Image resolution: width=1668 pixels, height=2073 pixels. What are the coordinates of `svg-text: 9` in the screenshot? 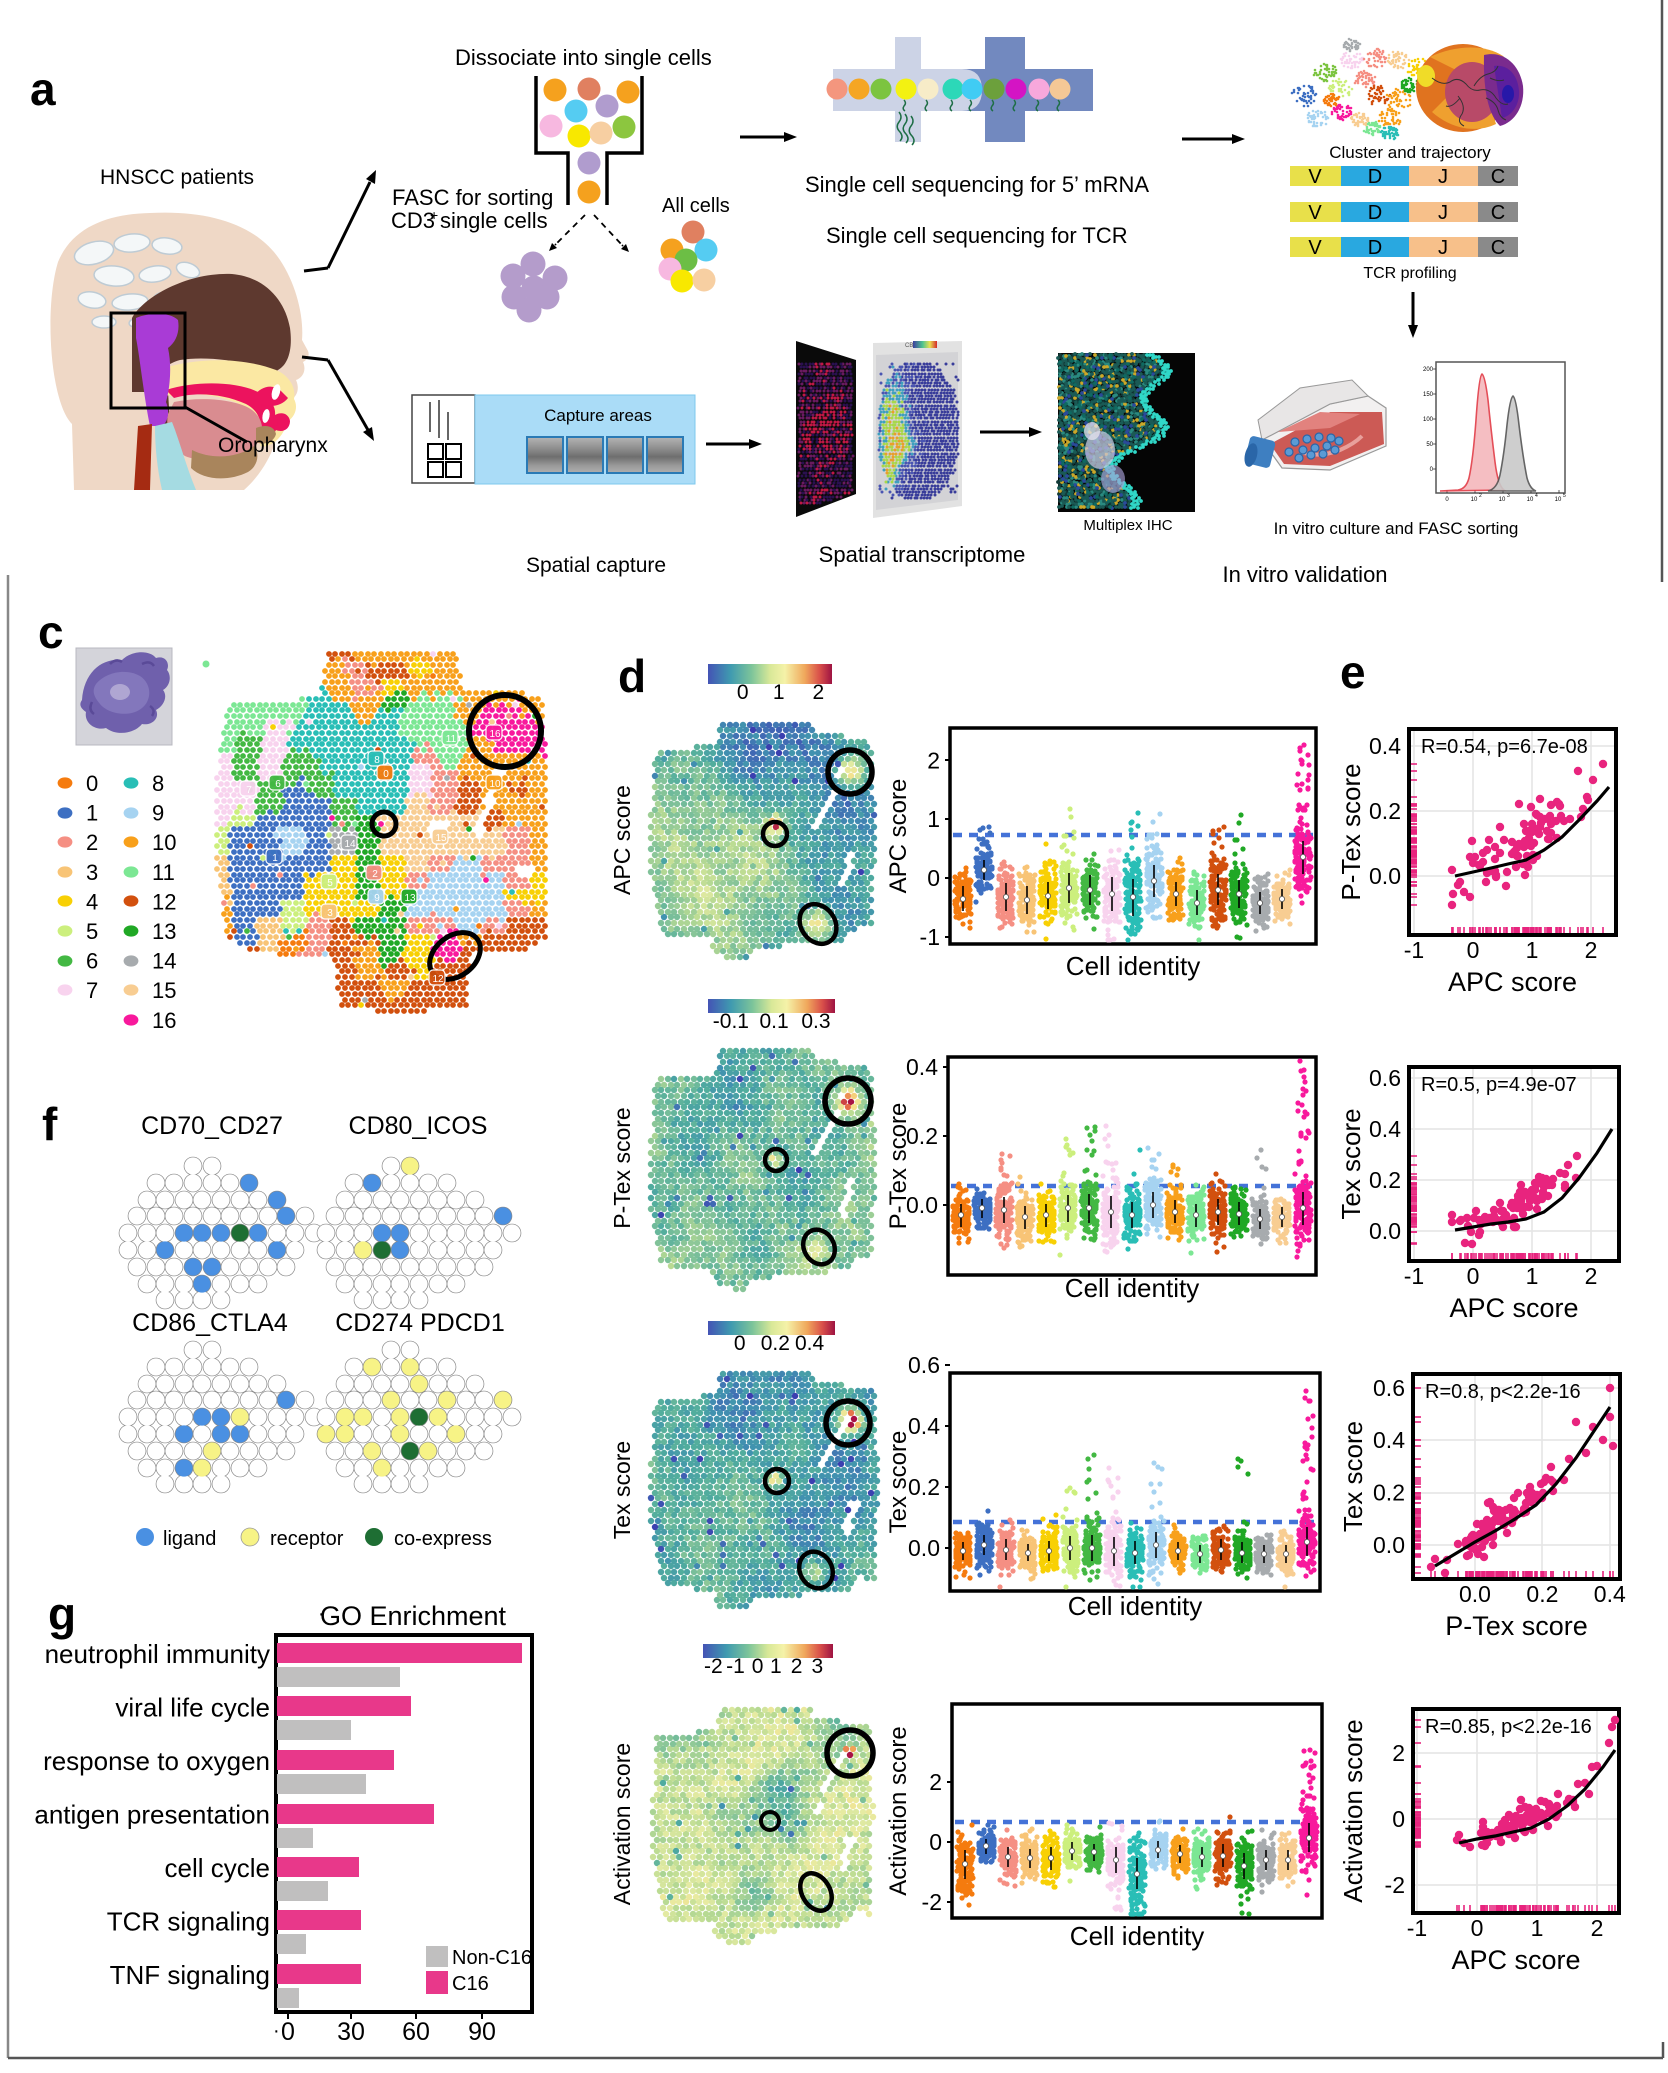 It's located at (158, 813).